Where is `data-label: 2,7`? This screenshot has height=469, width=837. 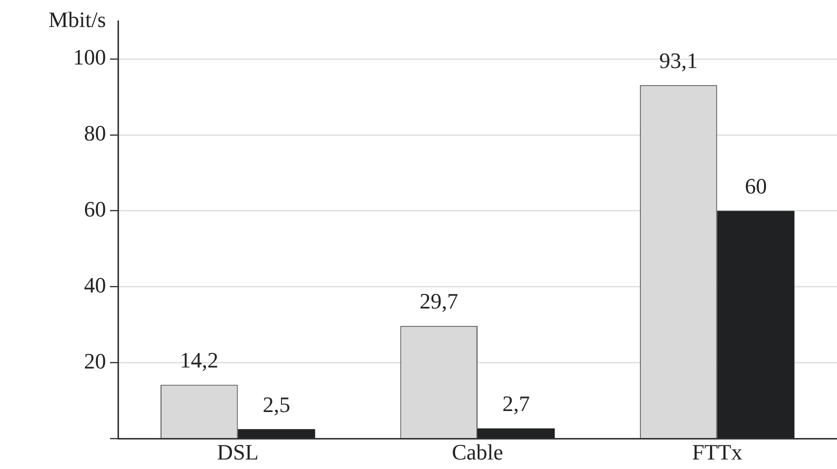
data-label: 2,7 is located at coordinates (516, 403).